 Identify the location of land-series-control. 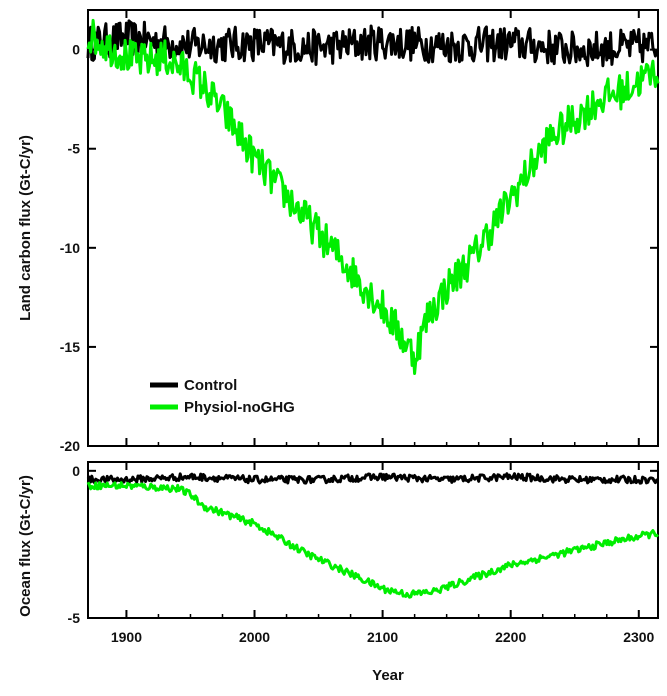
(372, 43).